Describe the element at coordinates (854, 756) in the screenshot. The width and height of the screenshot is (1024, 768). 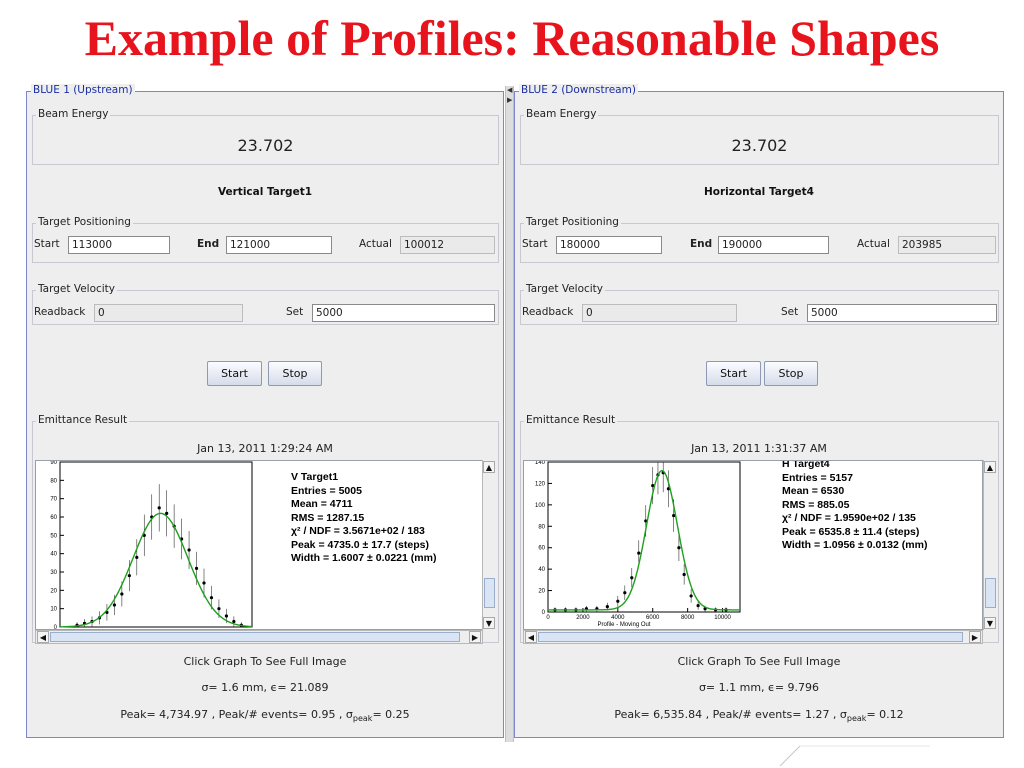
I see `decorative-swoosh` at that location.